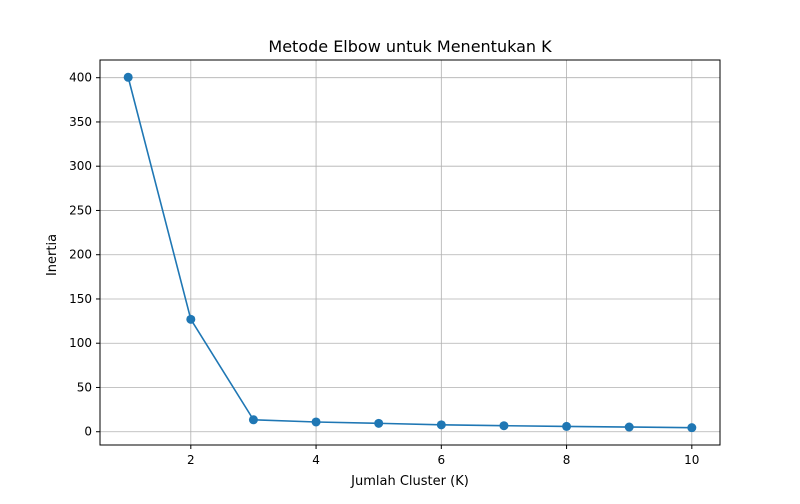  I want to click on chart-title: Metode Elbow untuk Menentukan K, so click(410, 46).